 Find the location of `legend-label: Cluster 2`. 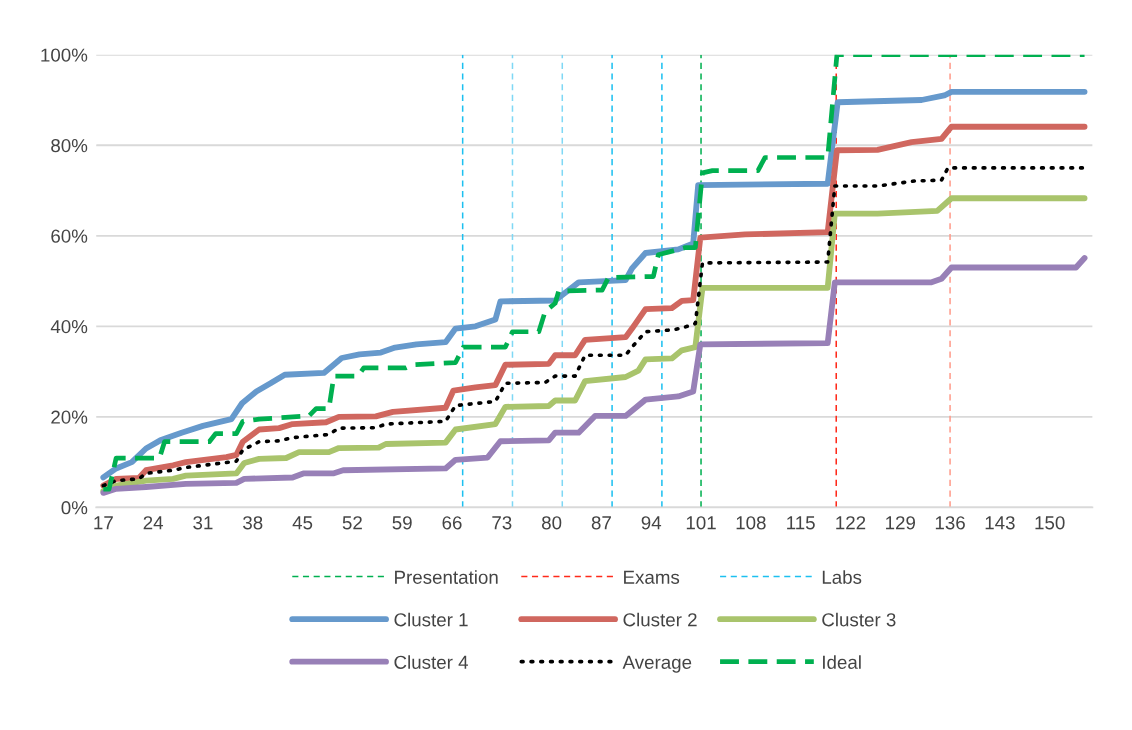

legend-label: Cluster 2 is located at coordinates (660, 619).